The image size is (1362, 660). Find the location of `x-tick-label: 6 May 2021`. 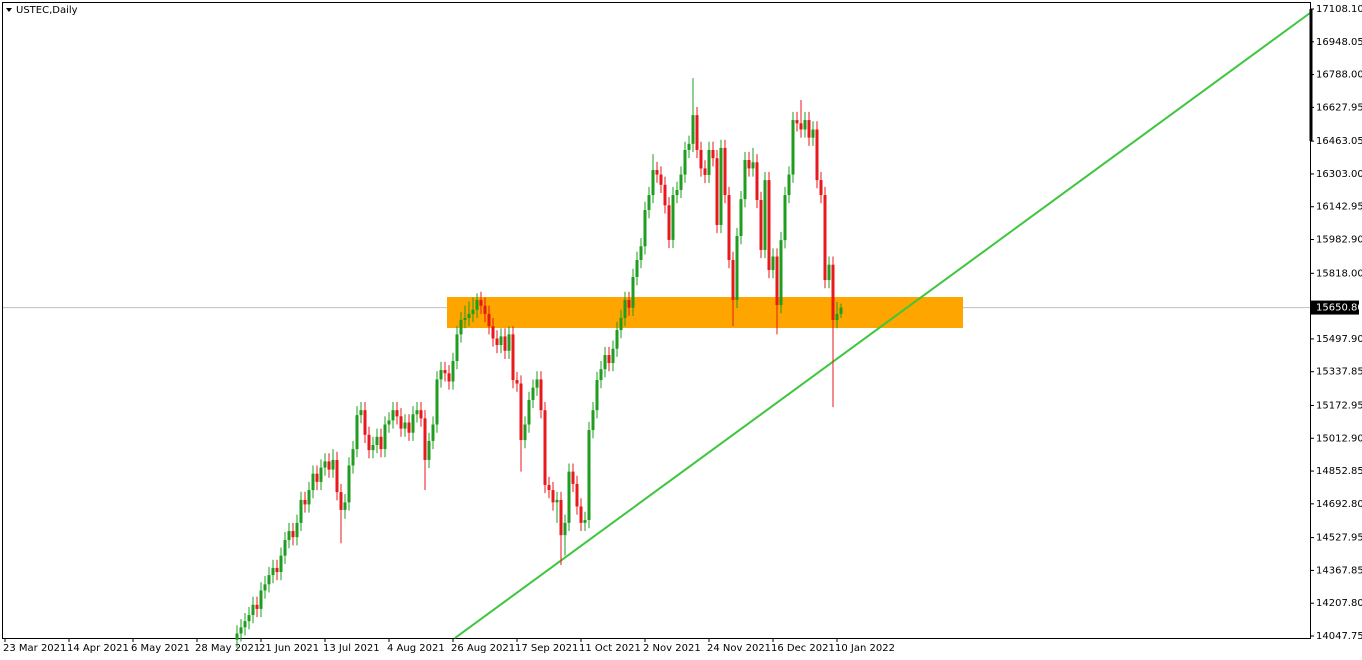

x-tick-label: 6 May 2021 is located at coordinates (160, 648).